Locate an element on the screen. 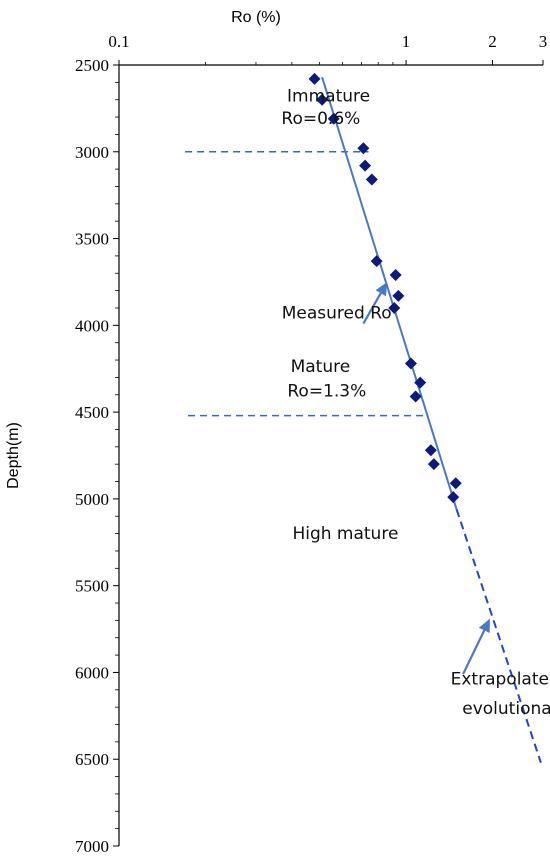 The width and height of the screenshot is (550, 859). annotation-label: evolutionary trend line is located at coordinates (506, 709).